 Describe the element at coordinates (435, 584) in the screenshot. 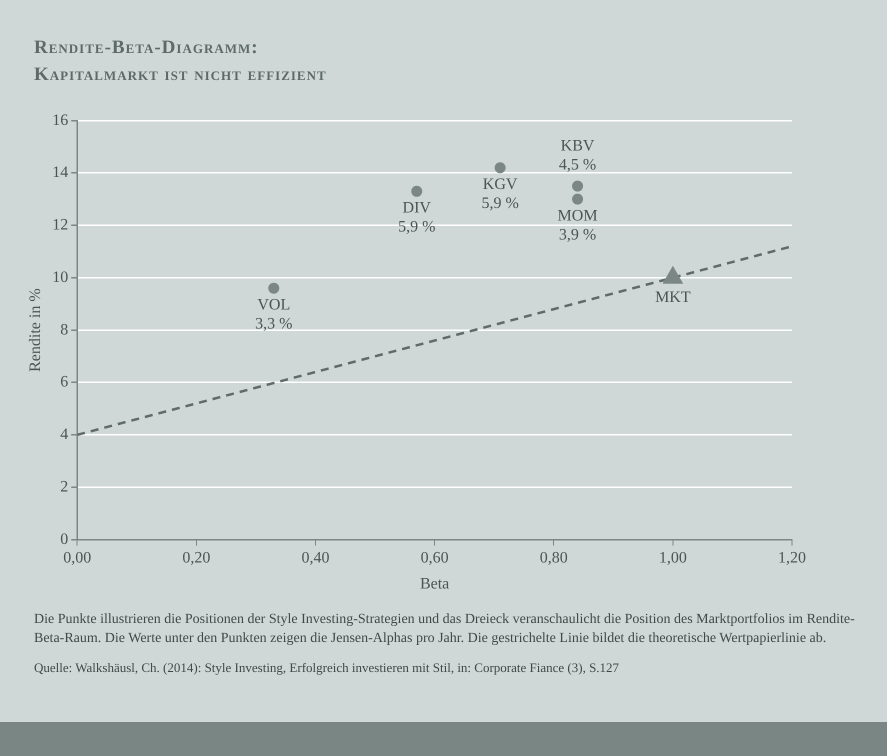

I see `x-axis-title: Beta` at that location.